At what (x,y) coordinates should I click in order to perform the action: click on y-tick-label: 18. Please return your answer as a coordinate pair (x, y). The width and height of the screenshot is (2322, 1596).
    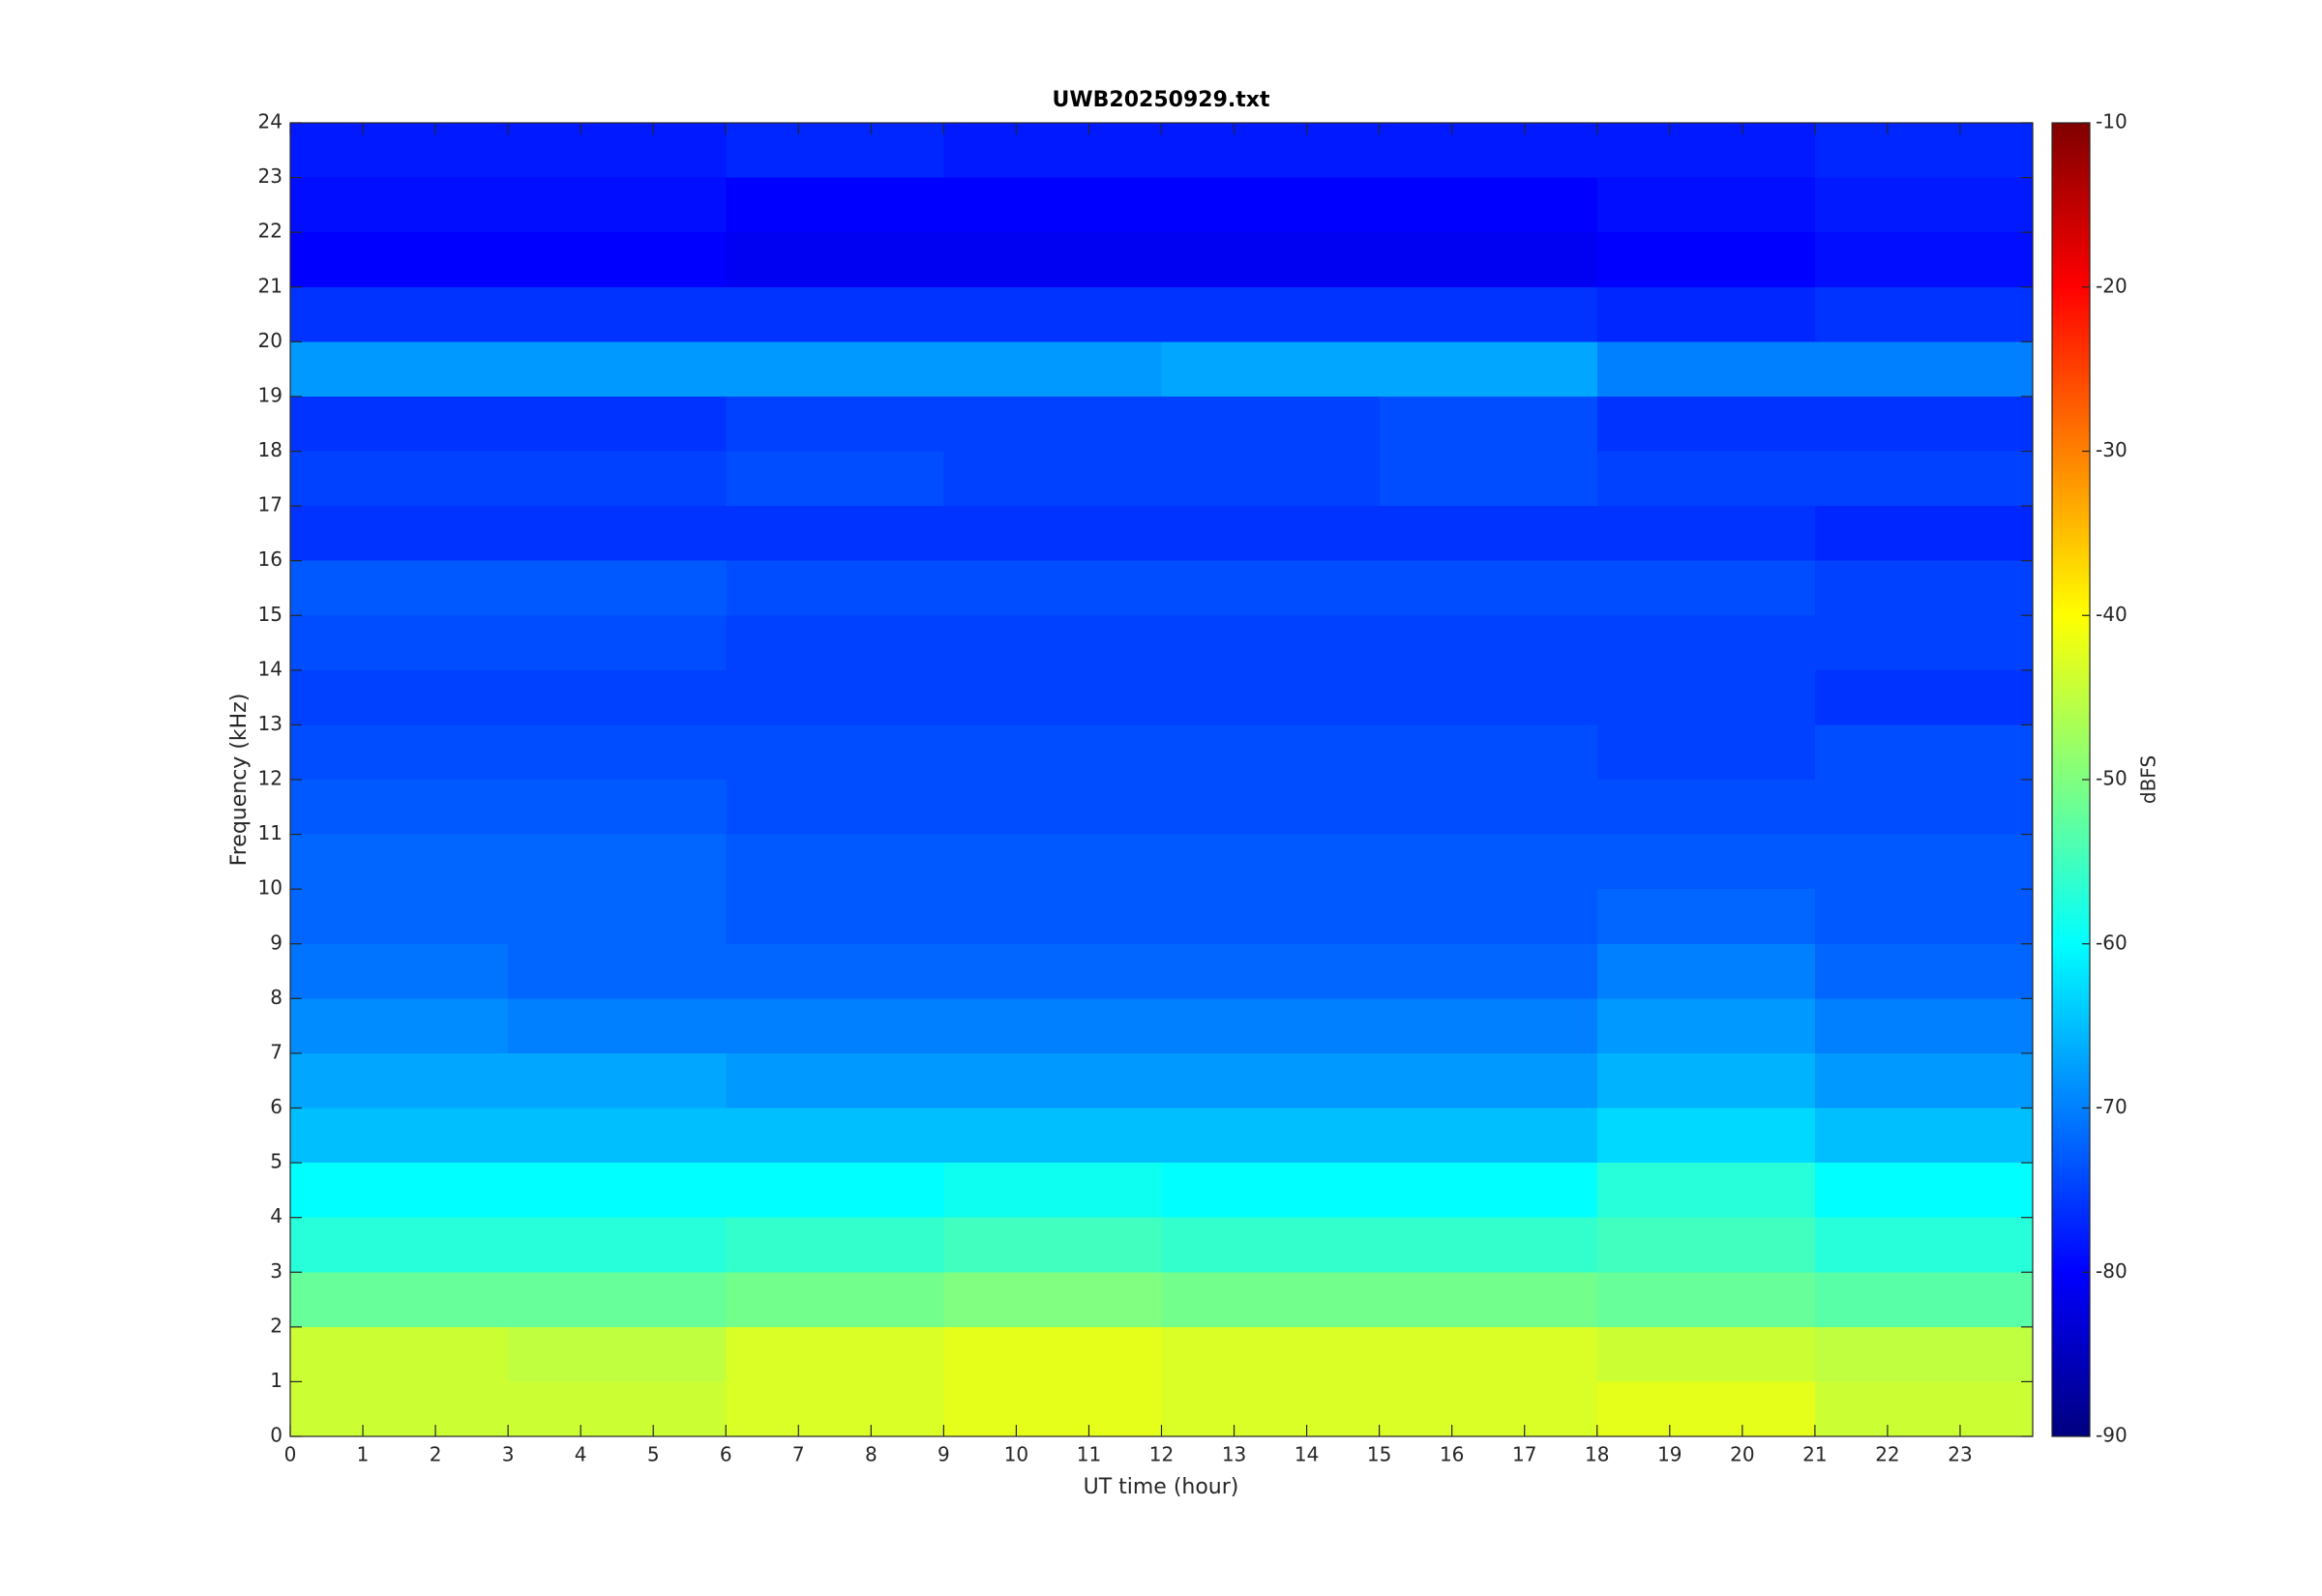
    Looking at the image, I should click on (270, 449).